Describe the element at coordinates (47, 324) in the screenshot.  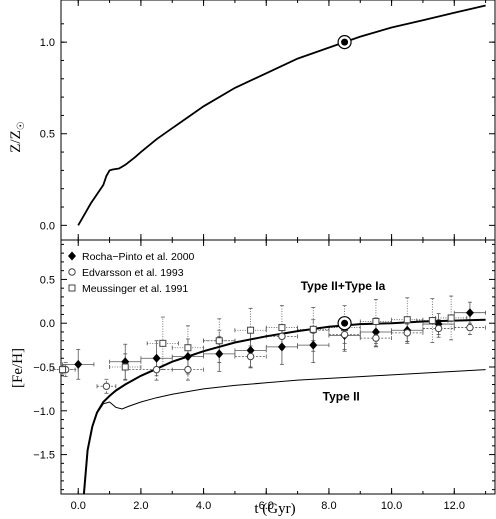
I see `bottom-ytick-label: 0.0` at that location.